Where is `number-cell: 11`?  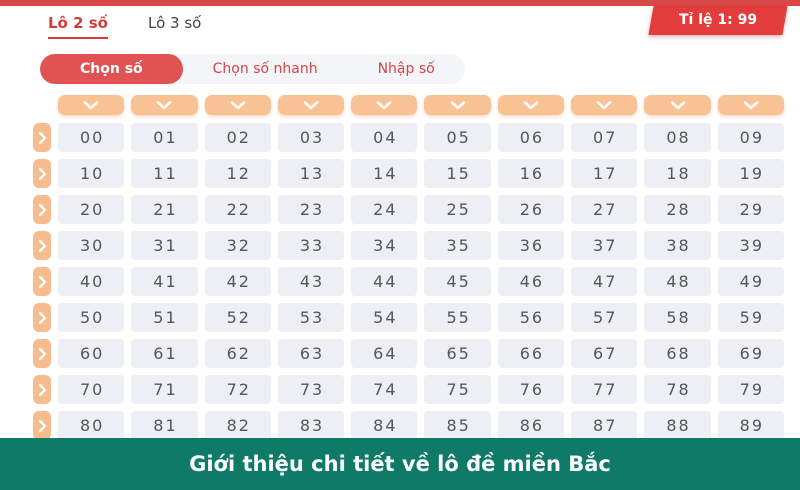
number-cell: 11 is located at coordinates (164, 173).